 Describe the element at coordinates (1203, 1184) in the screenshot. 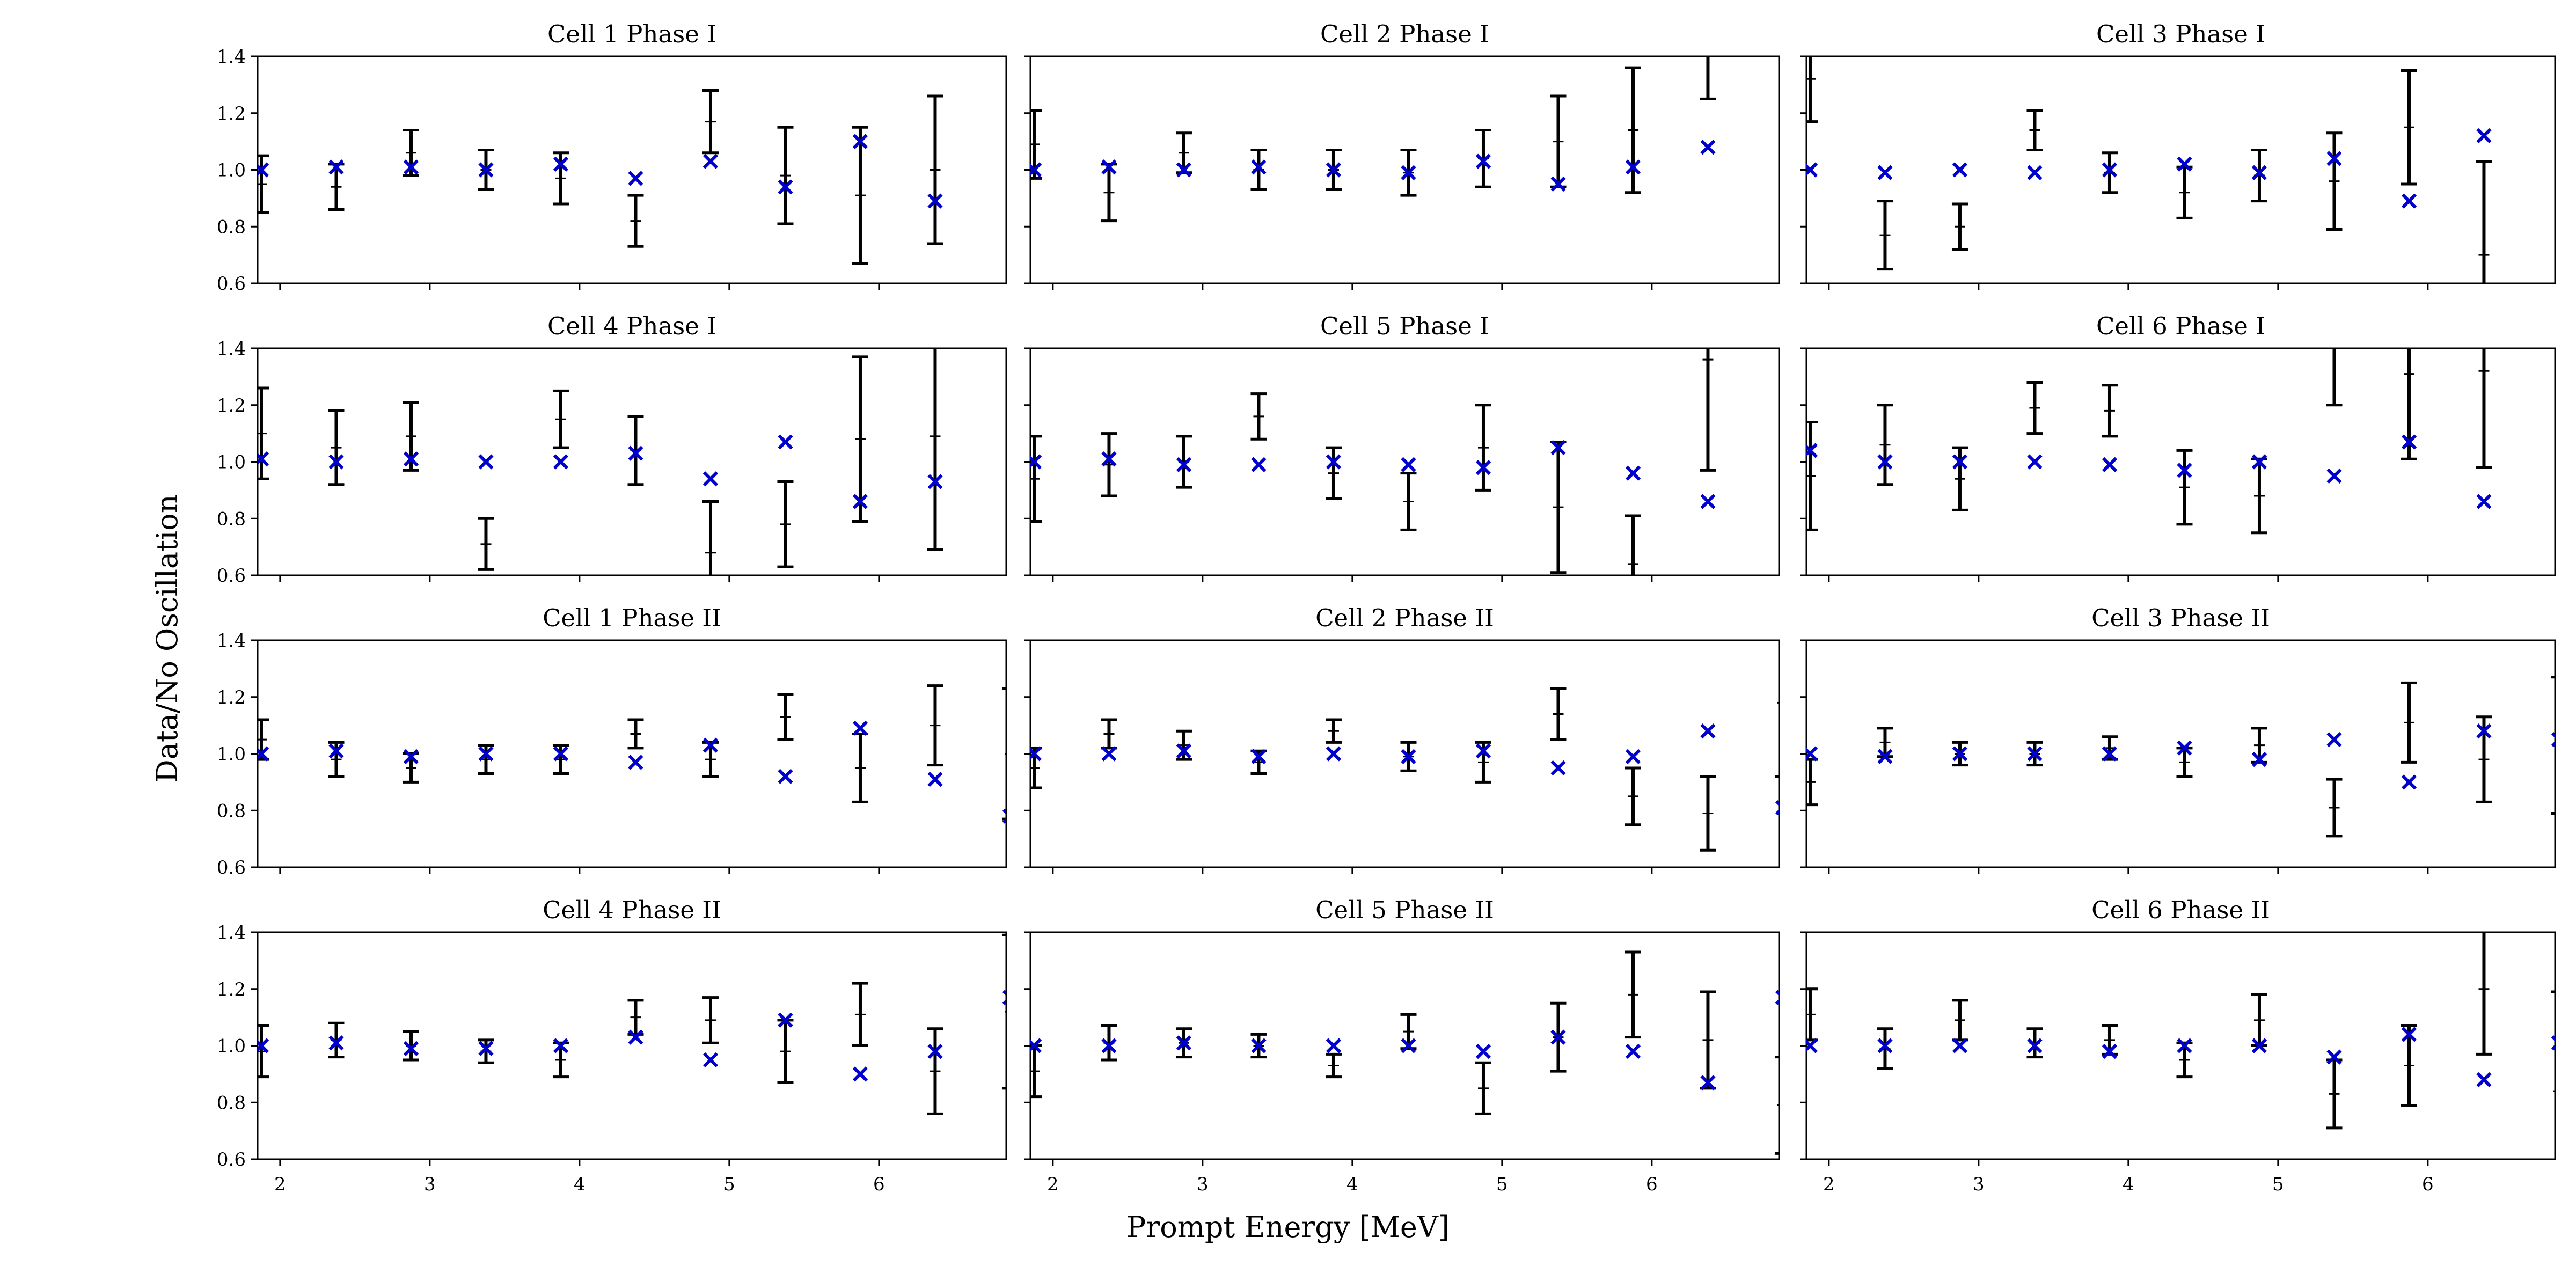

I see `x-tick-label: 3` at that location.